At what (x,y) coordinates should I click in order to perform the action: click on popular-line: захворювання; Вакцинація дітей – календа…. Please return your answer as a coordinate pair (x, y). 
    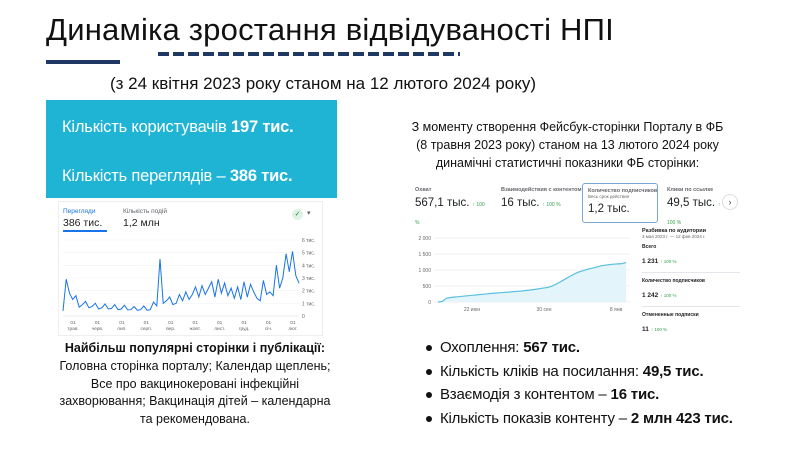
    Looking at the image, I should click on (195, 401).